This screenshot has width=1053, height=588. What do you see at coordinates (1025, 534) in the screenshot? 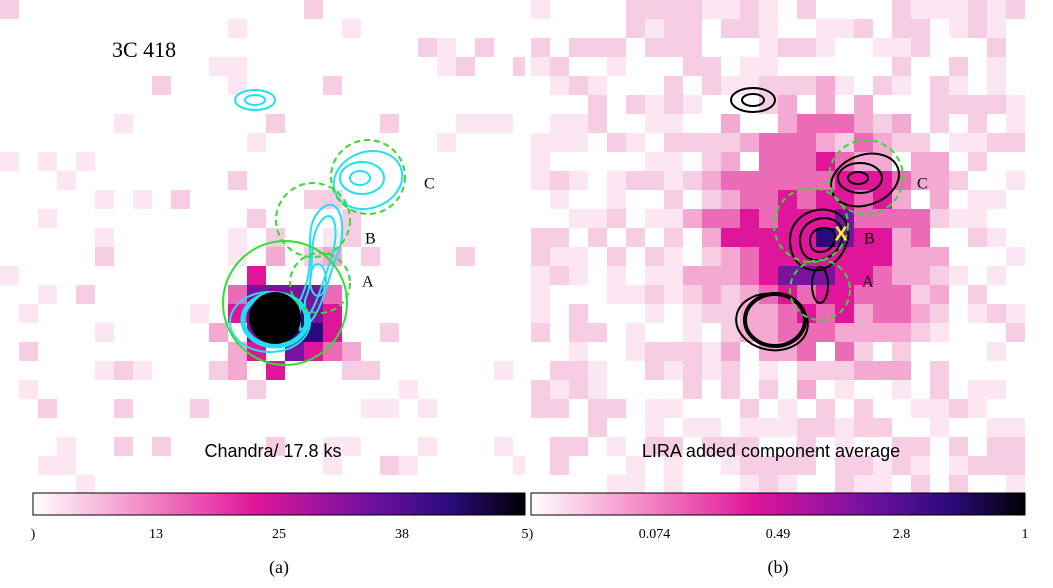
I see `colorbar-tick-label: 1` at bounding box center [1025, 534].